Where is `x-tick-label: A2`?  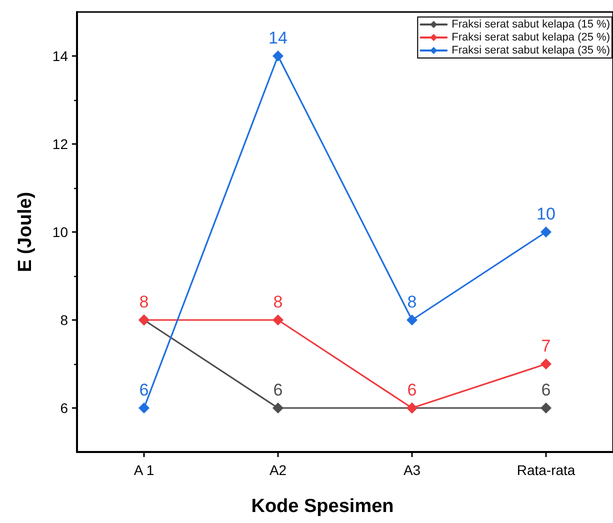 x-tick-label: A2 is located at coordinates (278, 470).